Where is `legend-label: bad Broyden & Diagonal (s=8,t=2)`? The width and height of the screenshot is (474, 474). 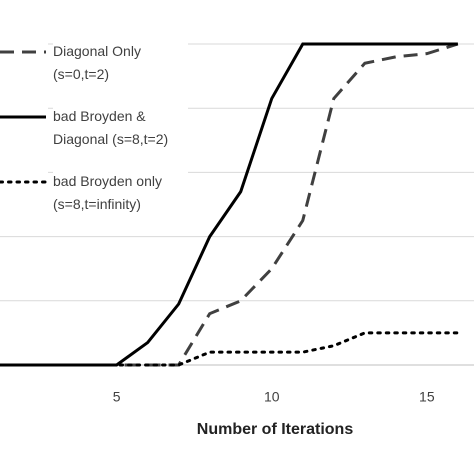
legend-label: bad Broyden & Diagonal (s=8,t=2) is located at coordinates (120, 128).